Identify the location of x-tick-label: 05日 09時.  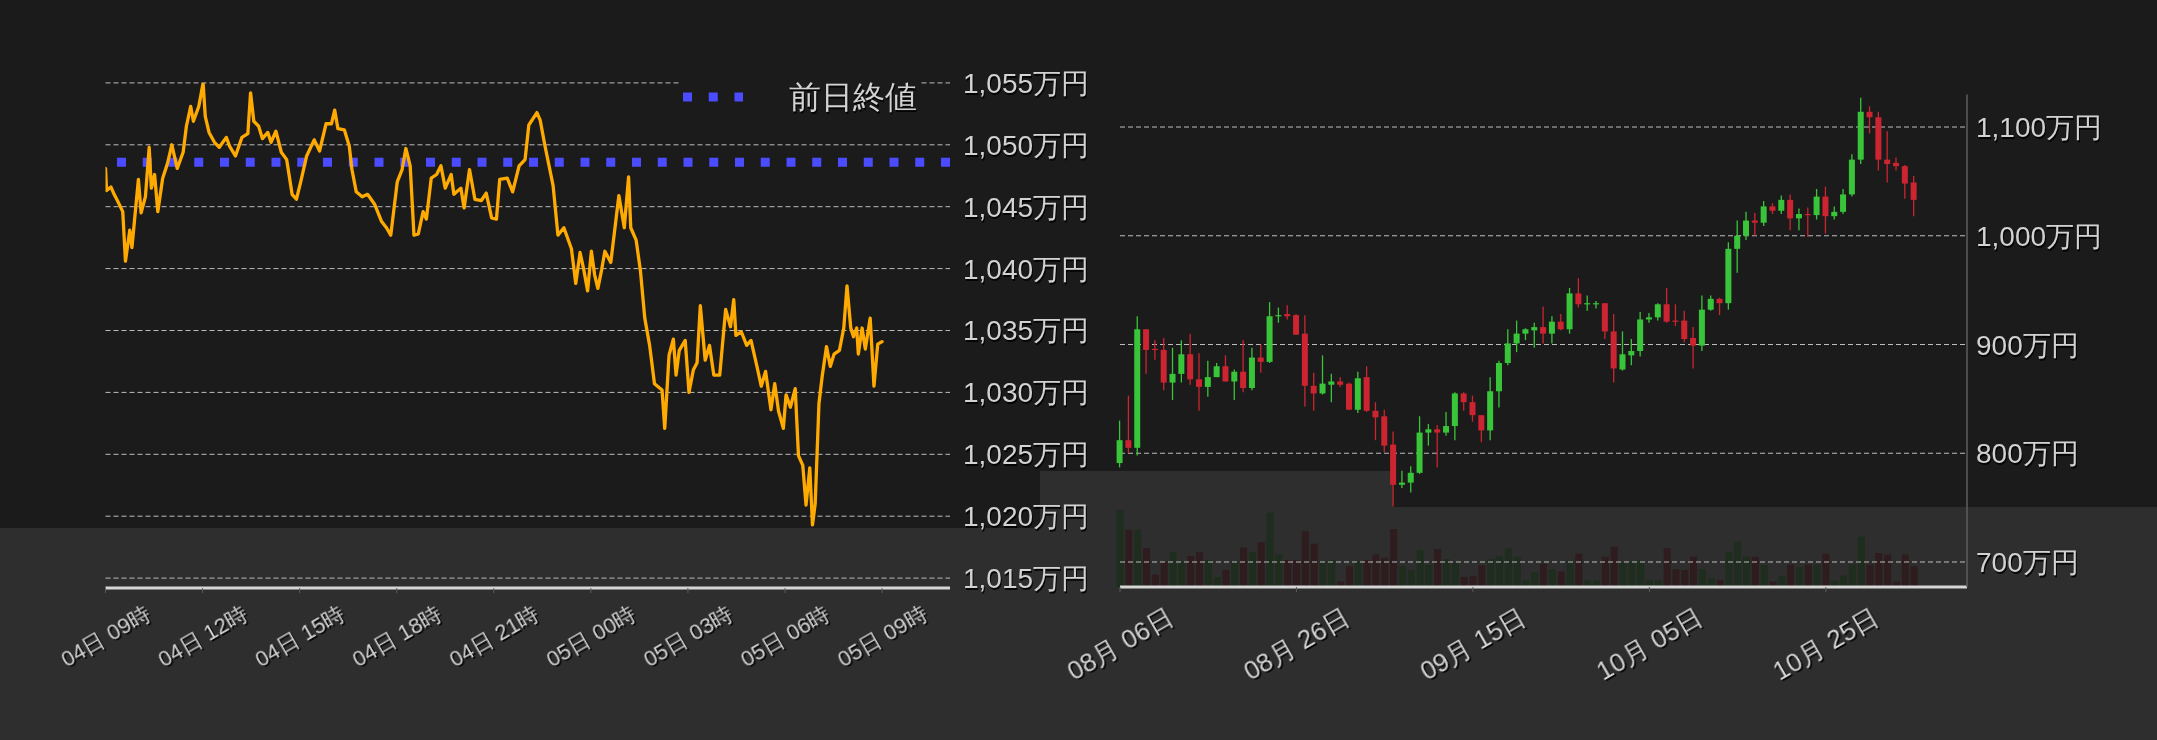
(882, 636).